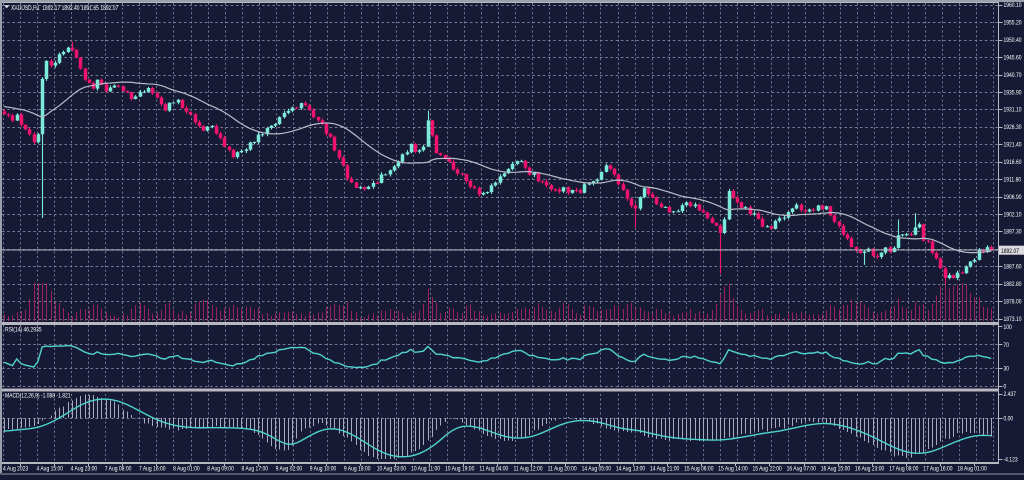 This screenshot has height=480, width=1024. I want to click on svg-text: 1955.20, so click(1013, 23).